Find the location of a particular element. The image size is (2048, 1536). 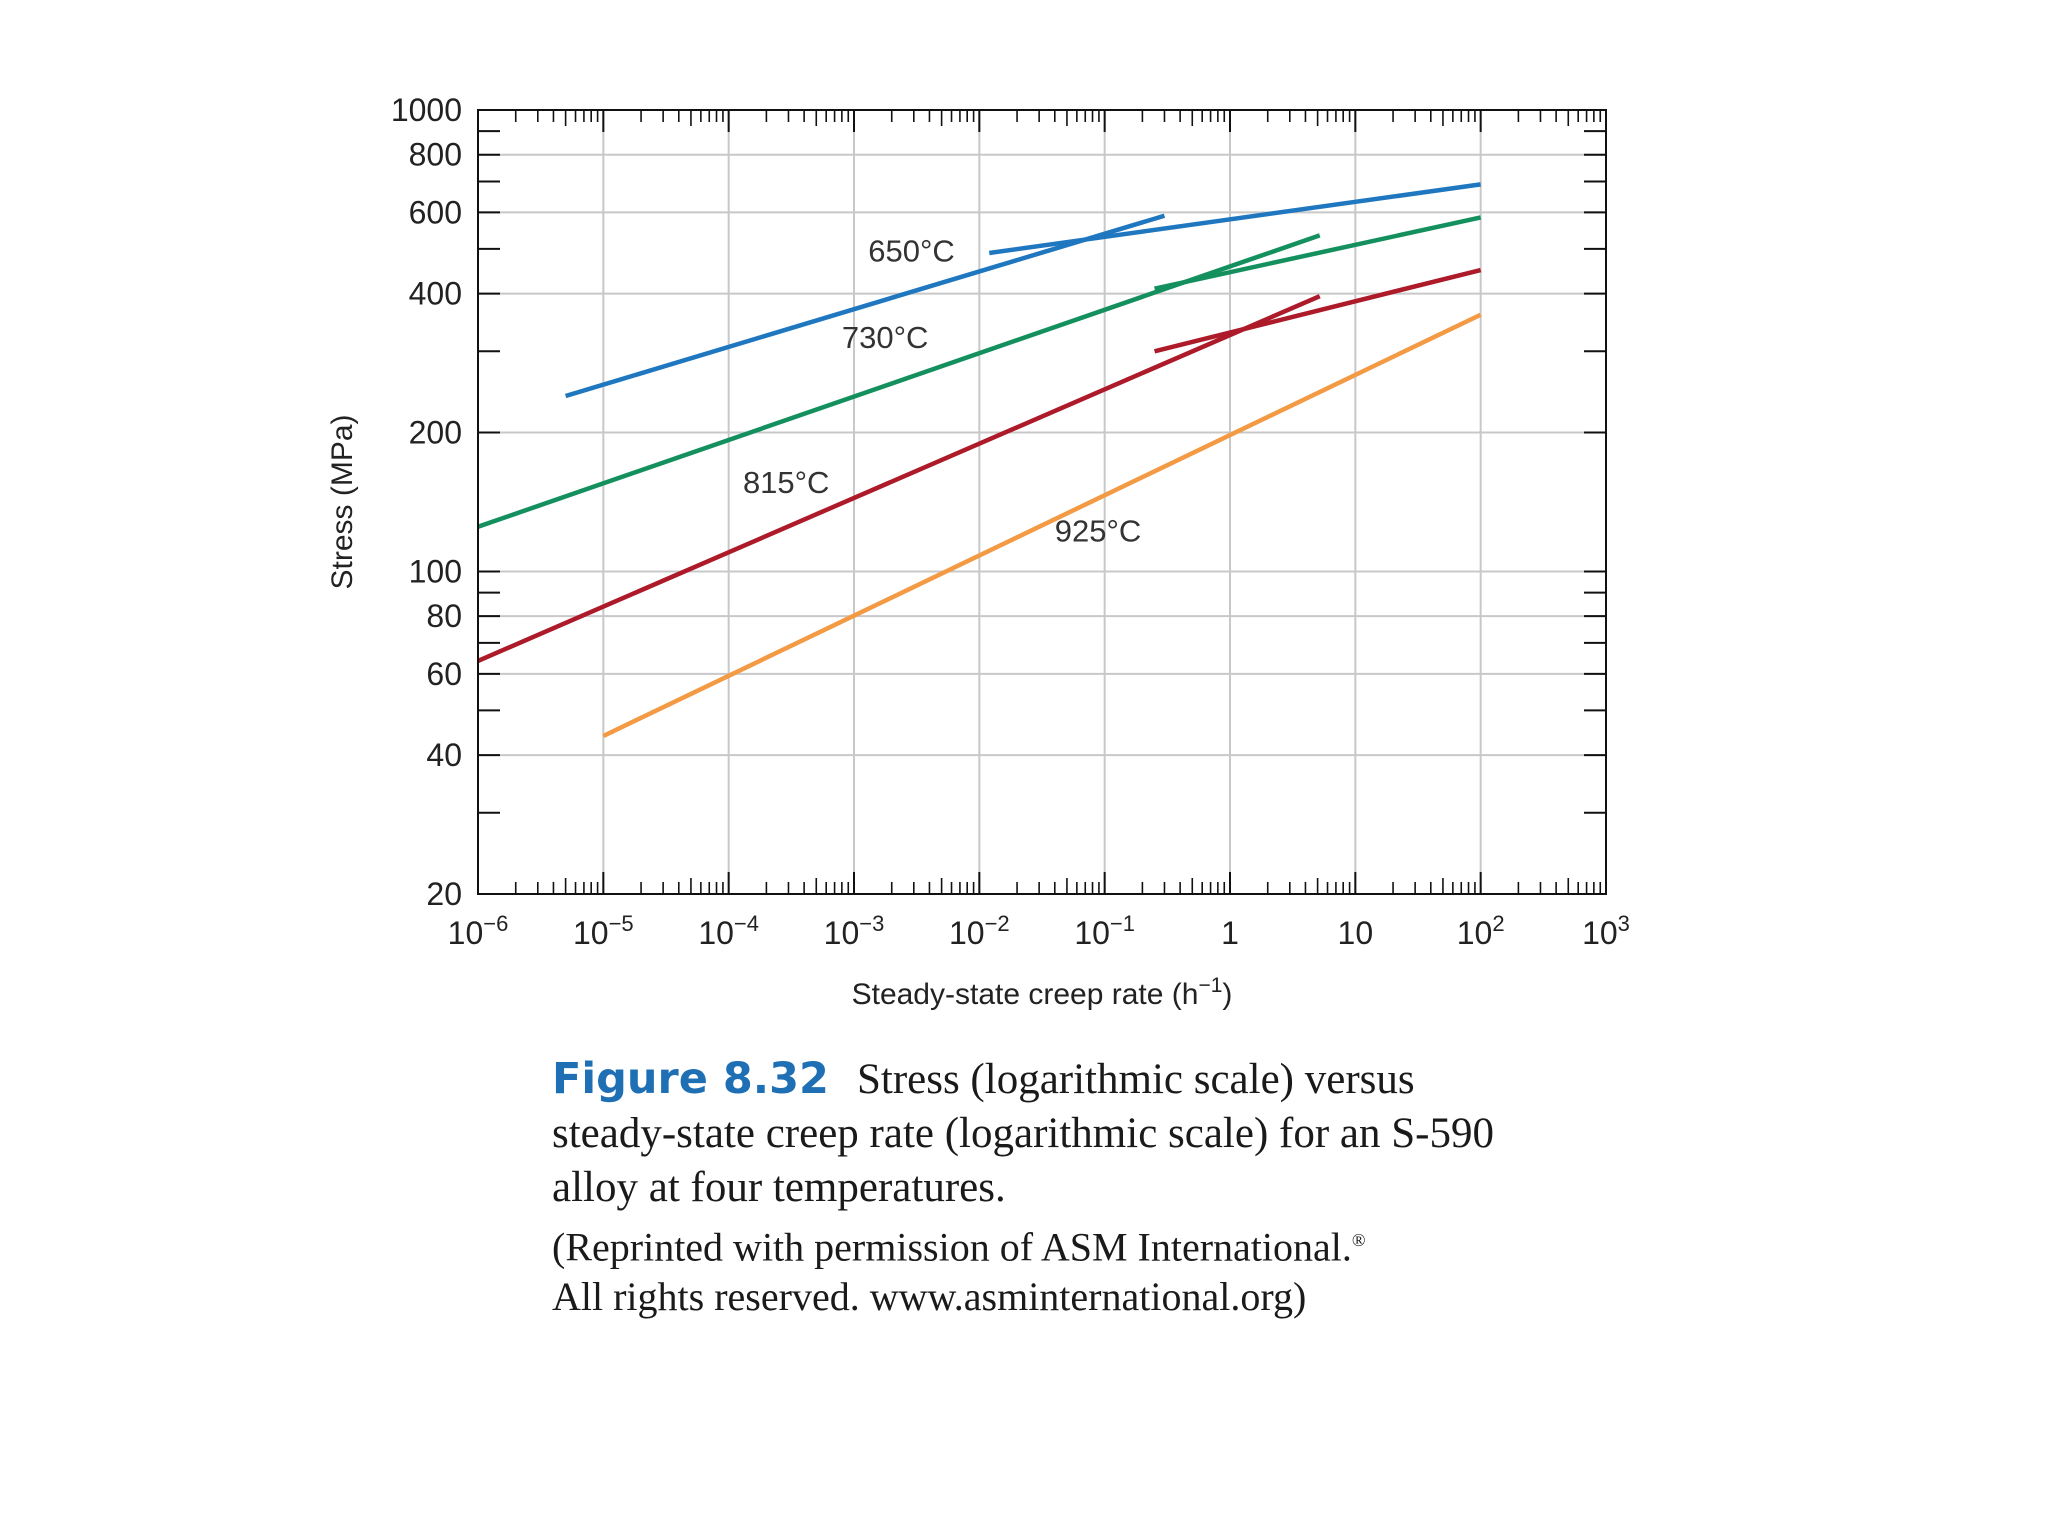

series-label-650c: 650°C is located at coordinates (911, 250).